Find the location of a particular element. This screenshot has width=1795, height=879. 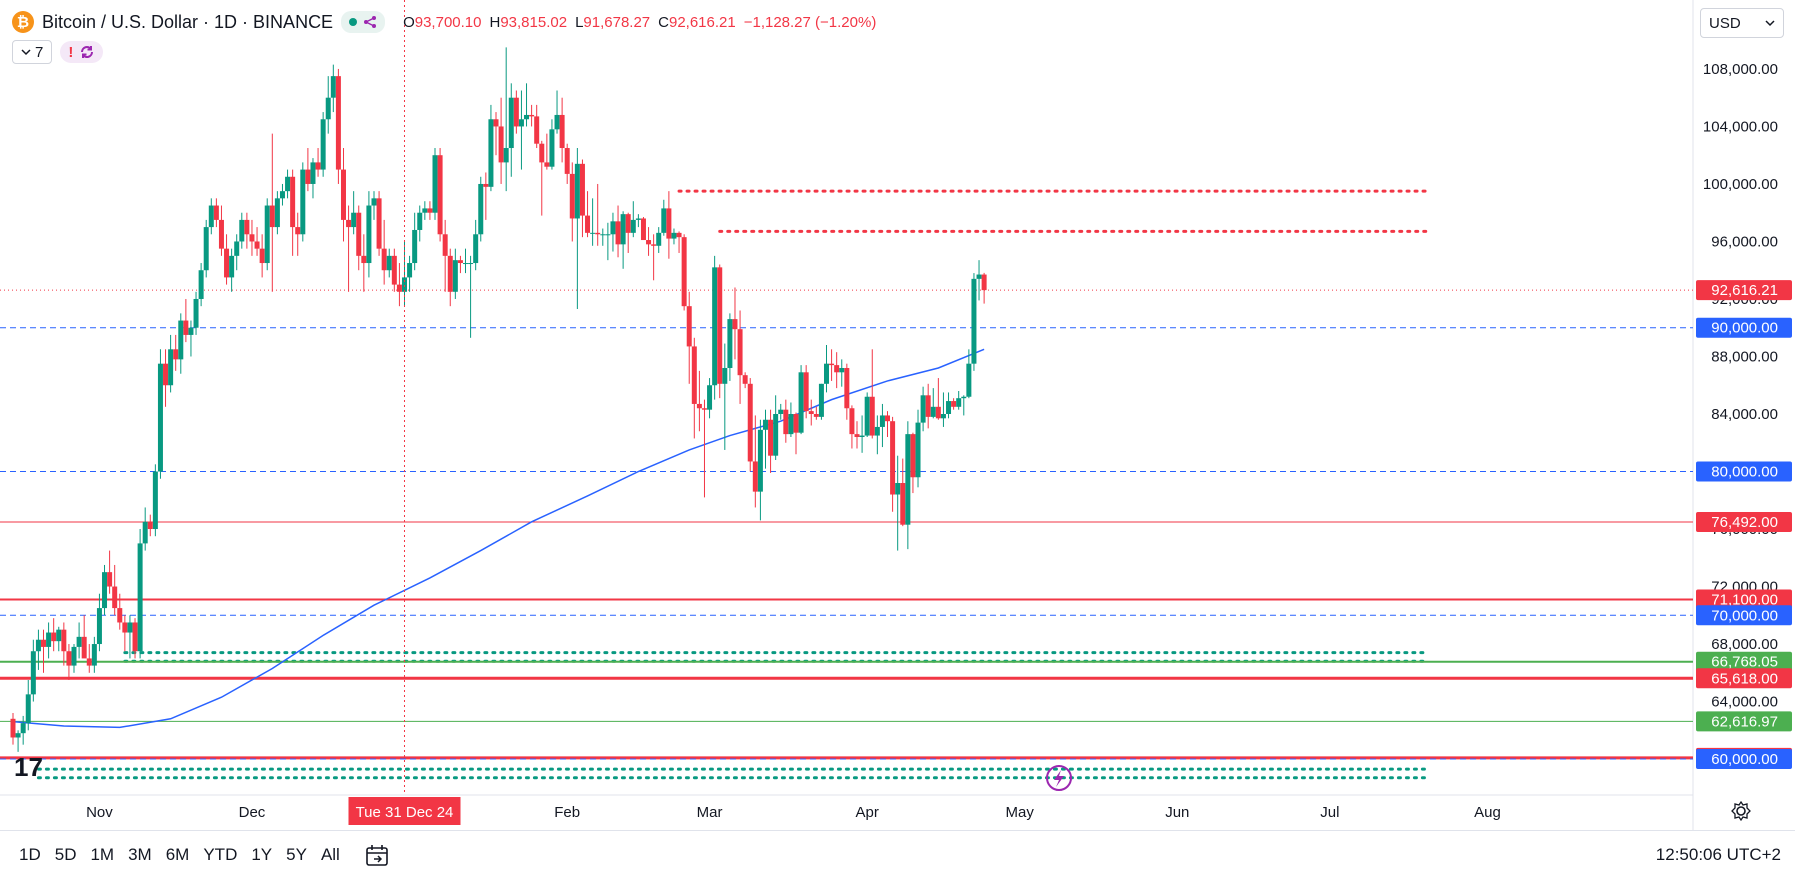

range-button-1d: 1D is located at coordinates (30, 854).